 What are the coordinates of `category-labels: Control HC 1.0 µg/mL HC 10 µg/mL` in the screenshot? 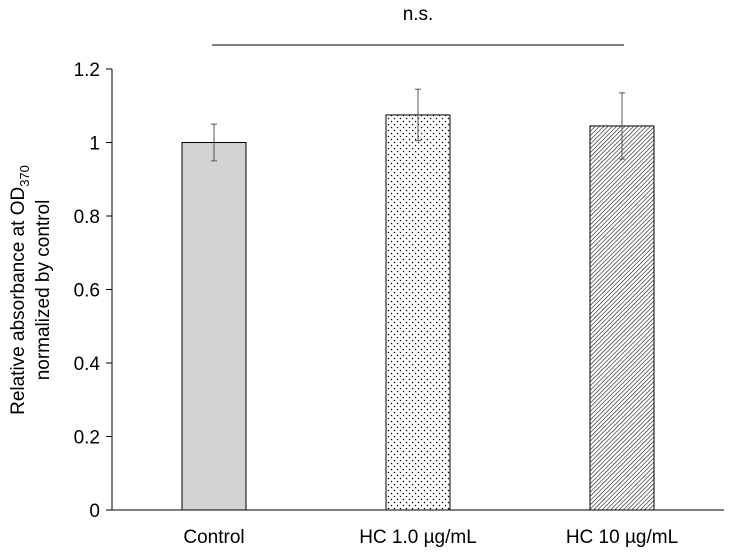 It's located at (430, 537).